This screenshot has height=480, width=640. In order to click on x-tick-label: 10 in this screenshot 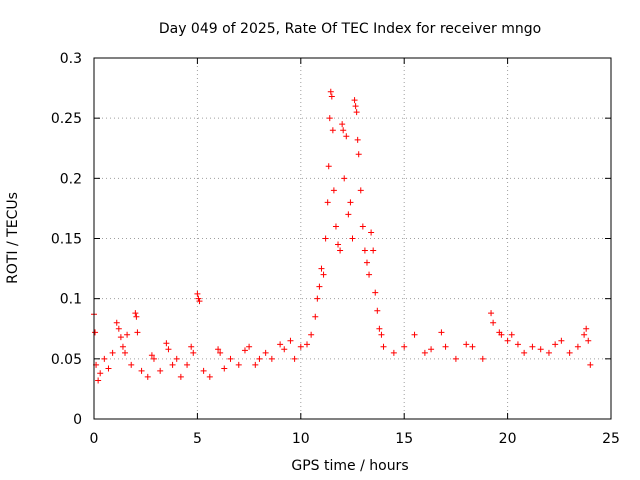, I will do `click(301, 439)`.